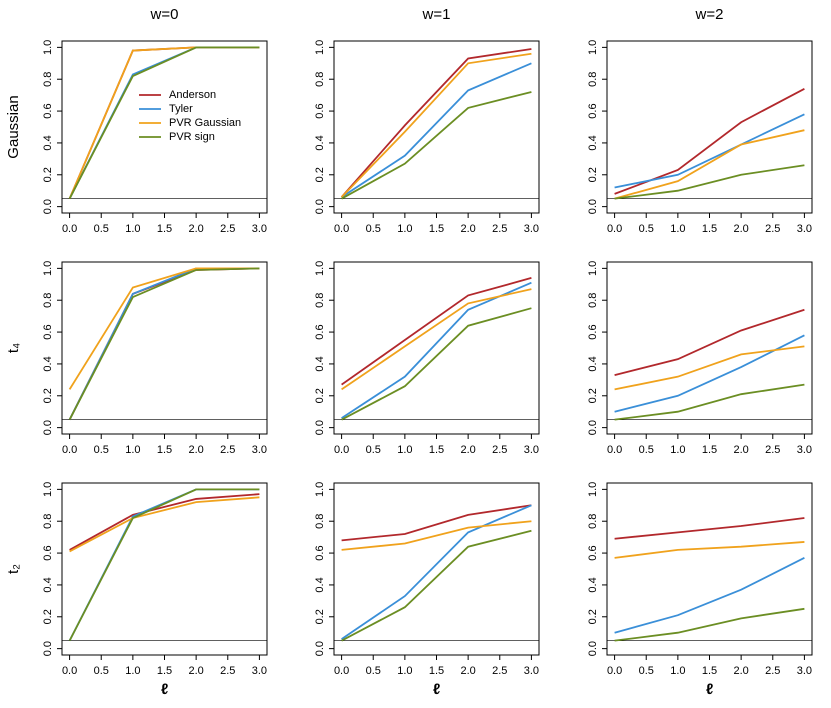 The image size is (831, 708). I want to click on legend-label: Tyler, so click(181, 109).